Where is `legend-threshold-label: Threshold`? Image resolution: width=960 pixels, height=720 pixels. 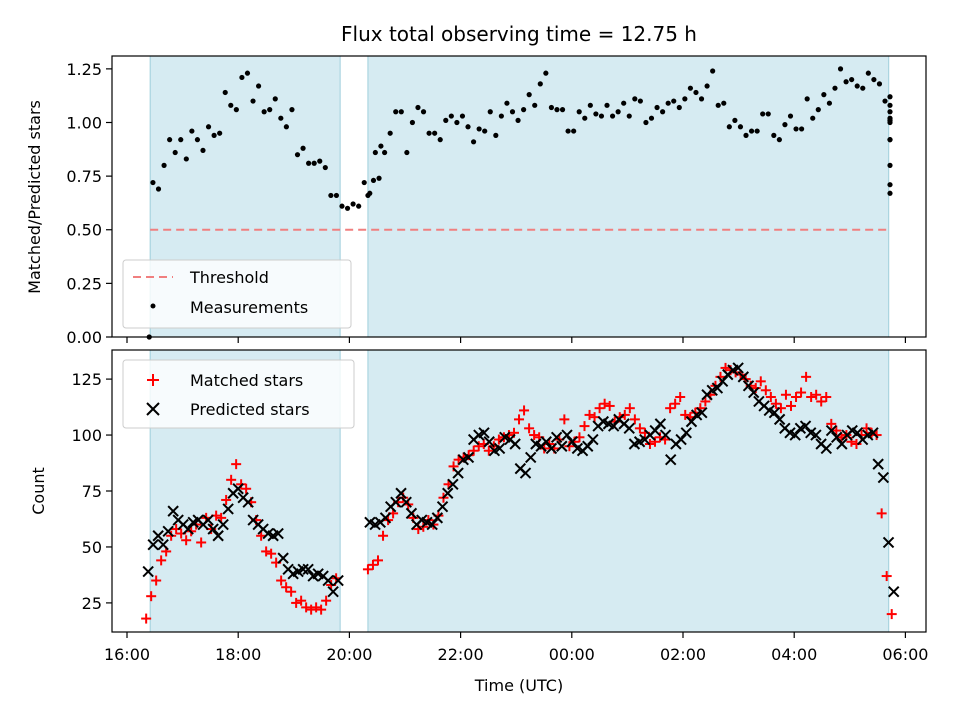
legend-threshold-label: Threshold is located at coordinates (229, 277).